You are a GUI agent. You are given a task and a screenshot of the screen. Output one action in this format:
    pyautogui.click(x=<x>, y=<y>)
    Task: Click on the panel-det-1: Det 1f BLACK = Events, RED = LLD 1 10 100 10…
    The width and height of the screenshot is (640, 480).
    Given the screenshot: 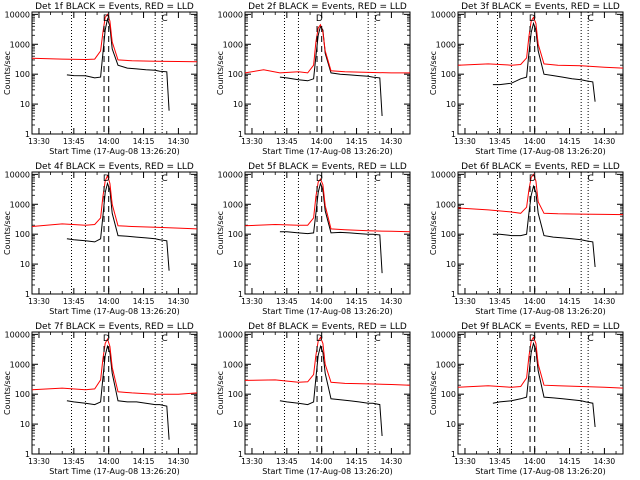 What is the action you would take?
    pyautogui.click(x=100, y=79)
    